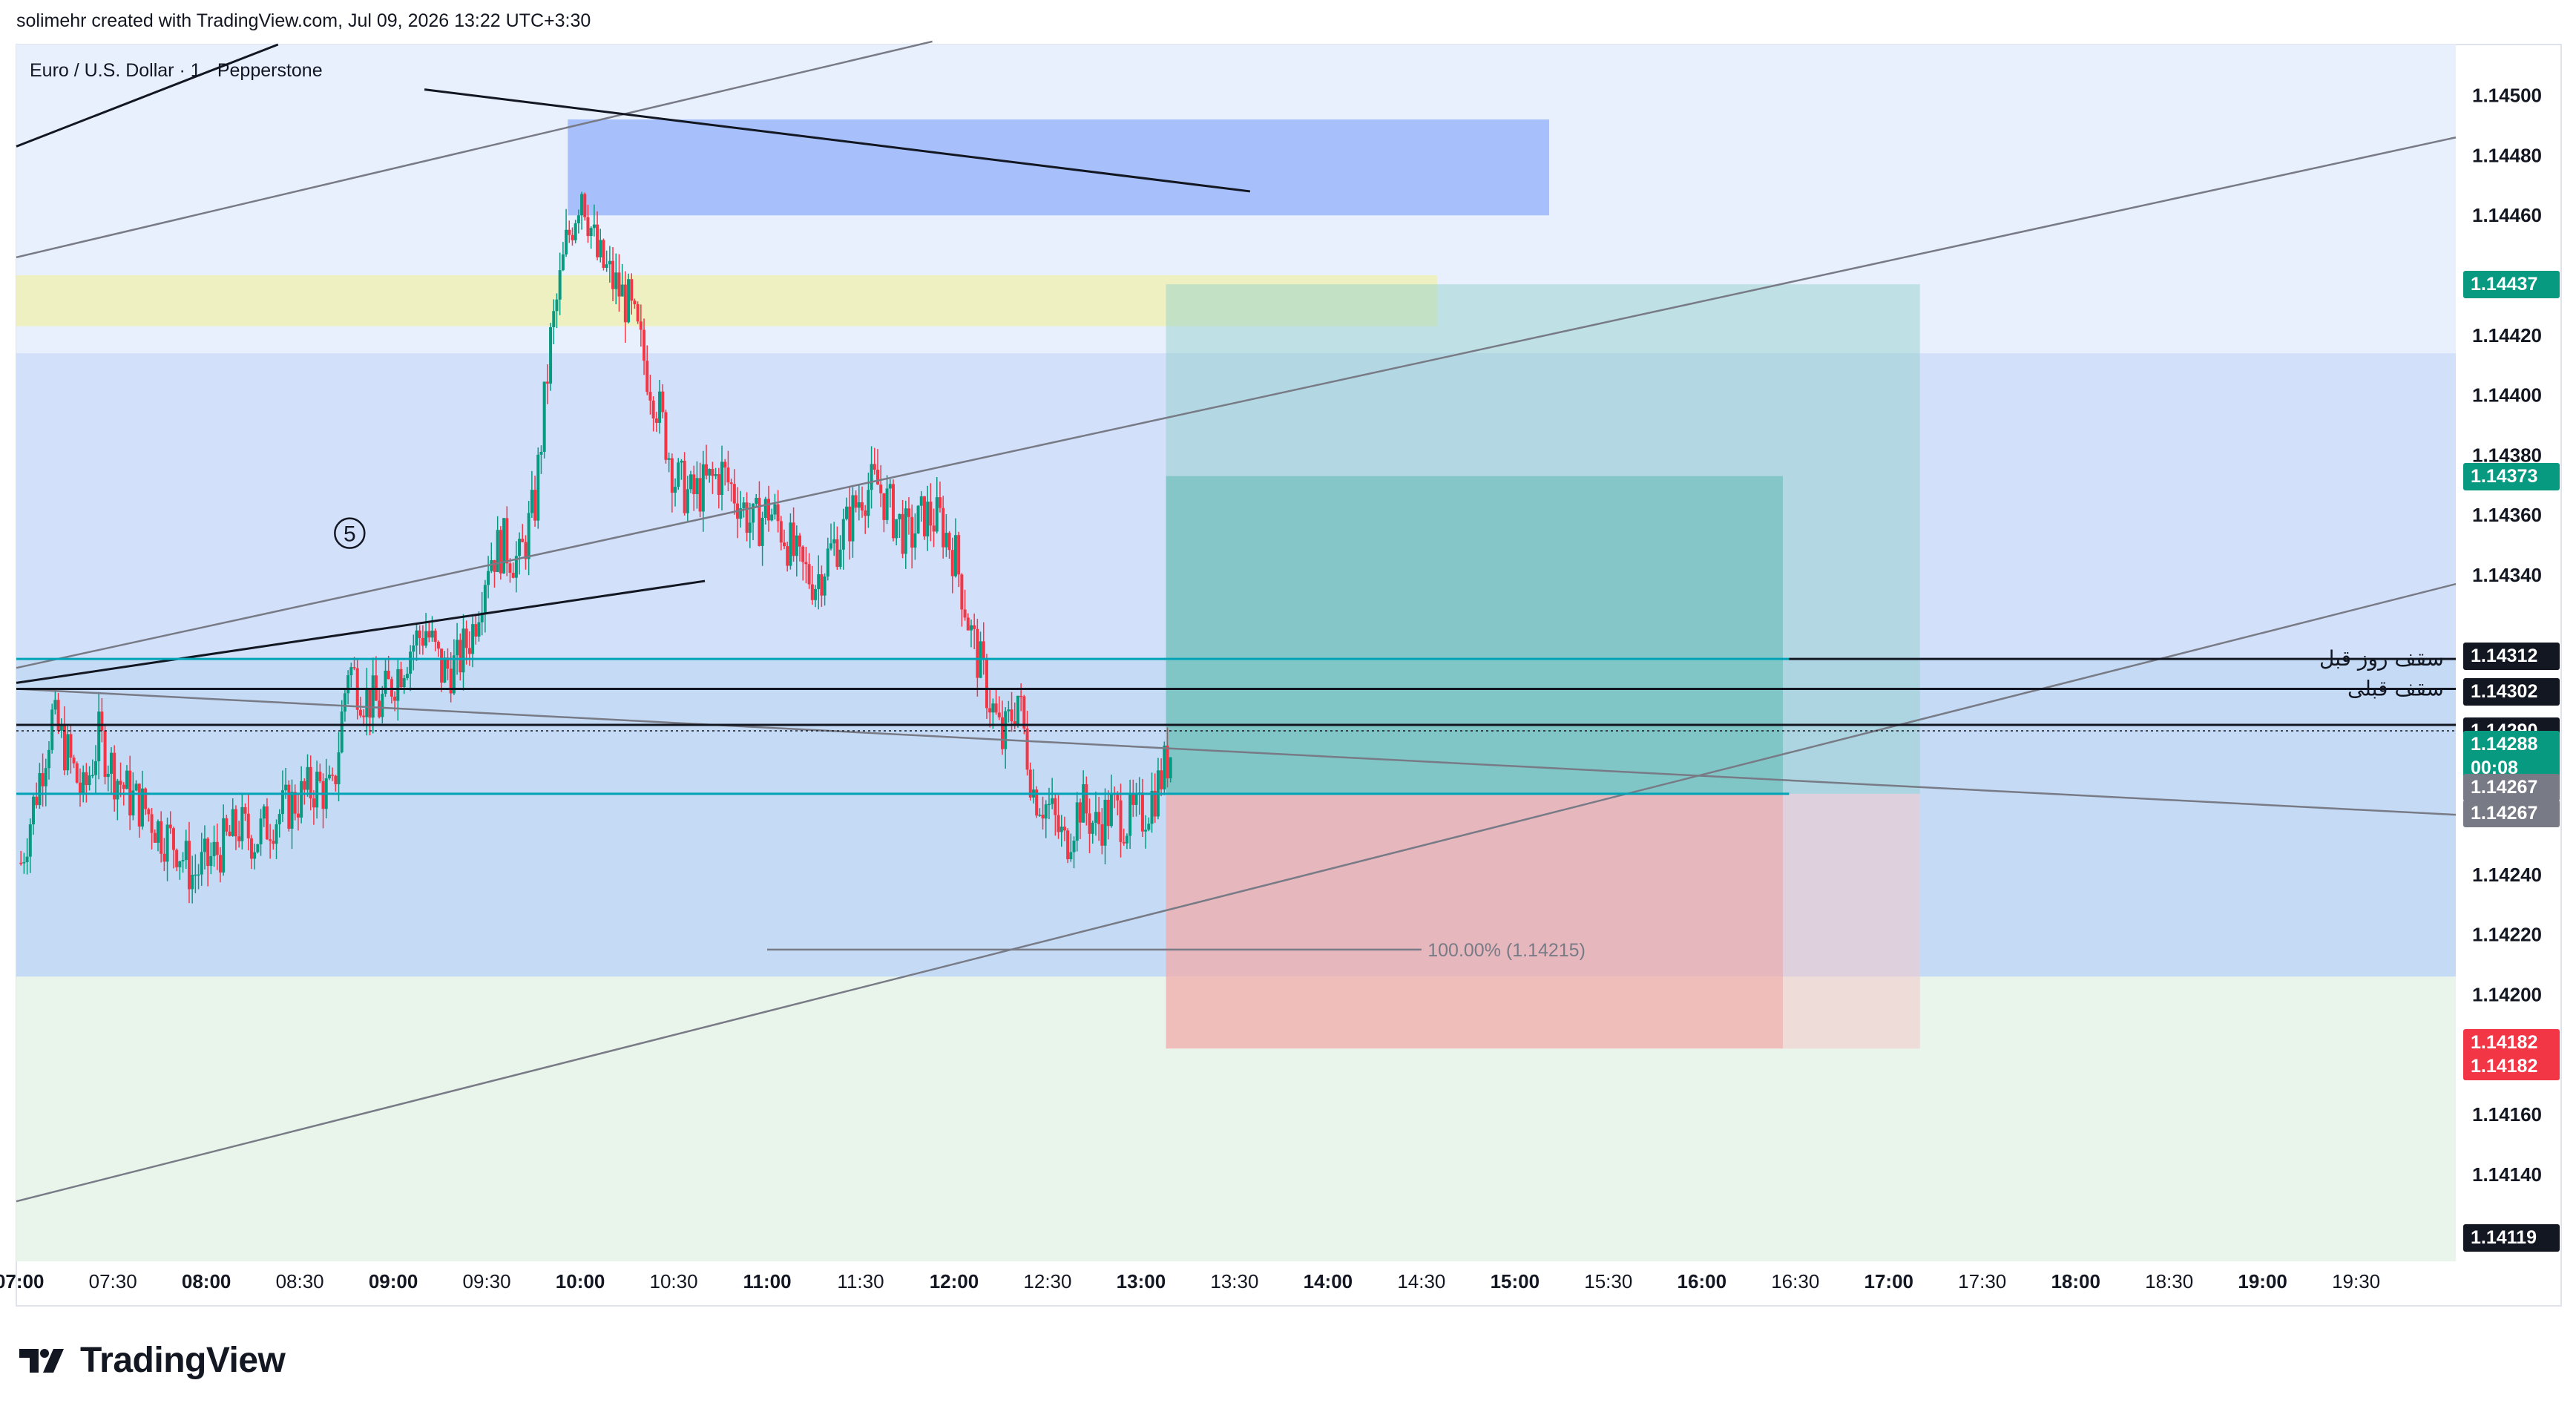 The height and width of the screenshot is (1406, 2576). I want to click on x-tick-label: 16:30, so click(1795, 1281).